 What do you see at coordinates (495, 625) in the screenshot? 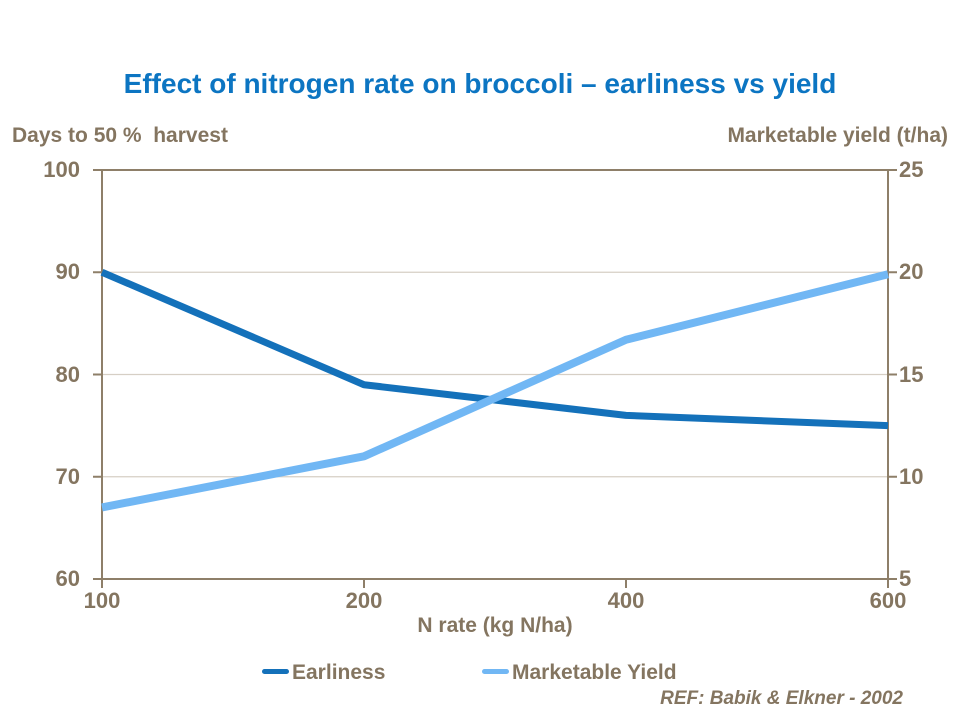
I see `x-axis-title: N rate (kg N/ha)` at bounding box center [495, 625].